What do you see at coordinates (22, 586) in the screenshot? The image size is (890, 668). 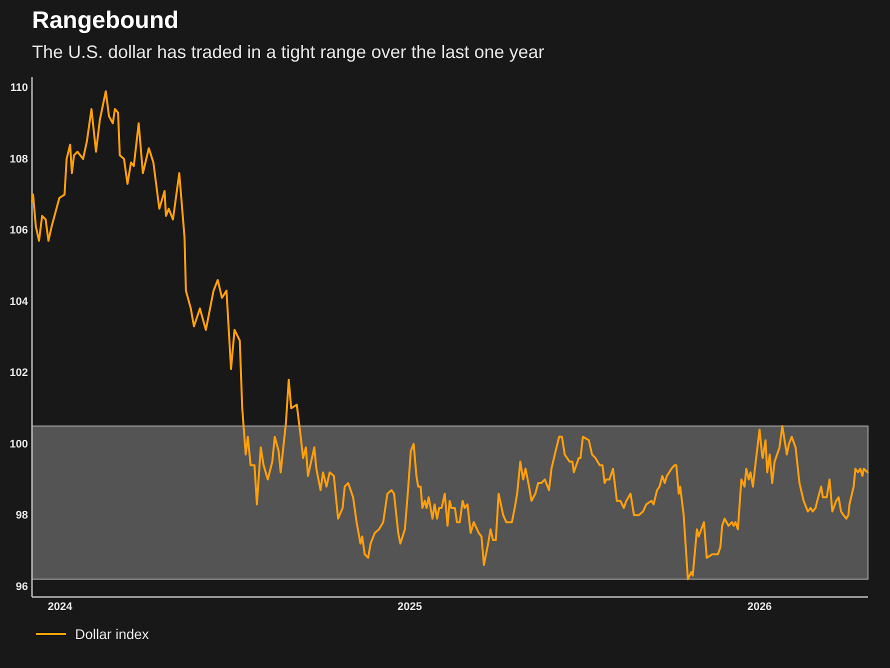 I see `y-tick-label: 96` at bounding box center [22, 586].